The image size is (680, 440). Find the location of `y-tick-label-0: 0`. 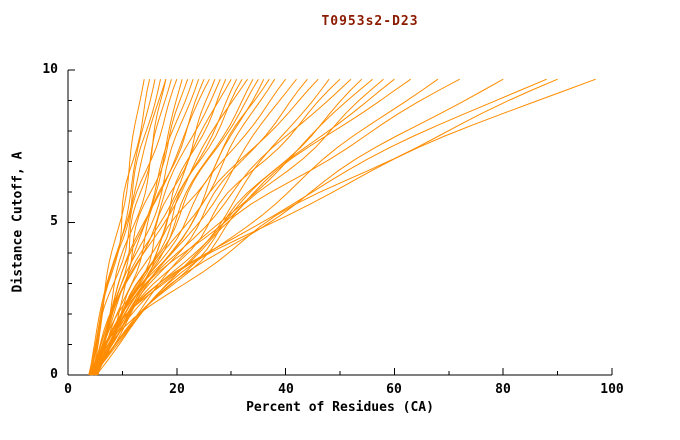

y-tick-label-0: 0 is located at coordinates (54, 374).